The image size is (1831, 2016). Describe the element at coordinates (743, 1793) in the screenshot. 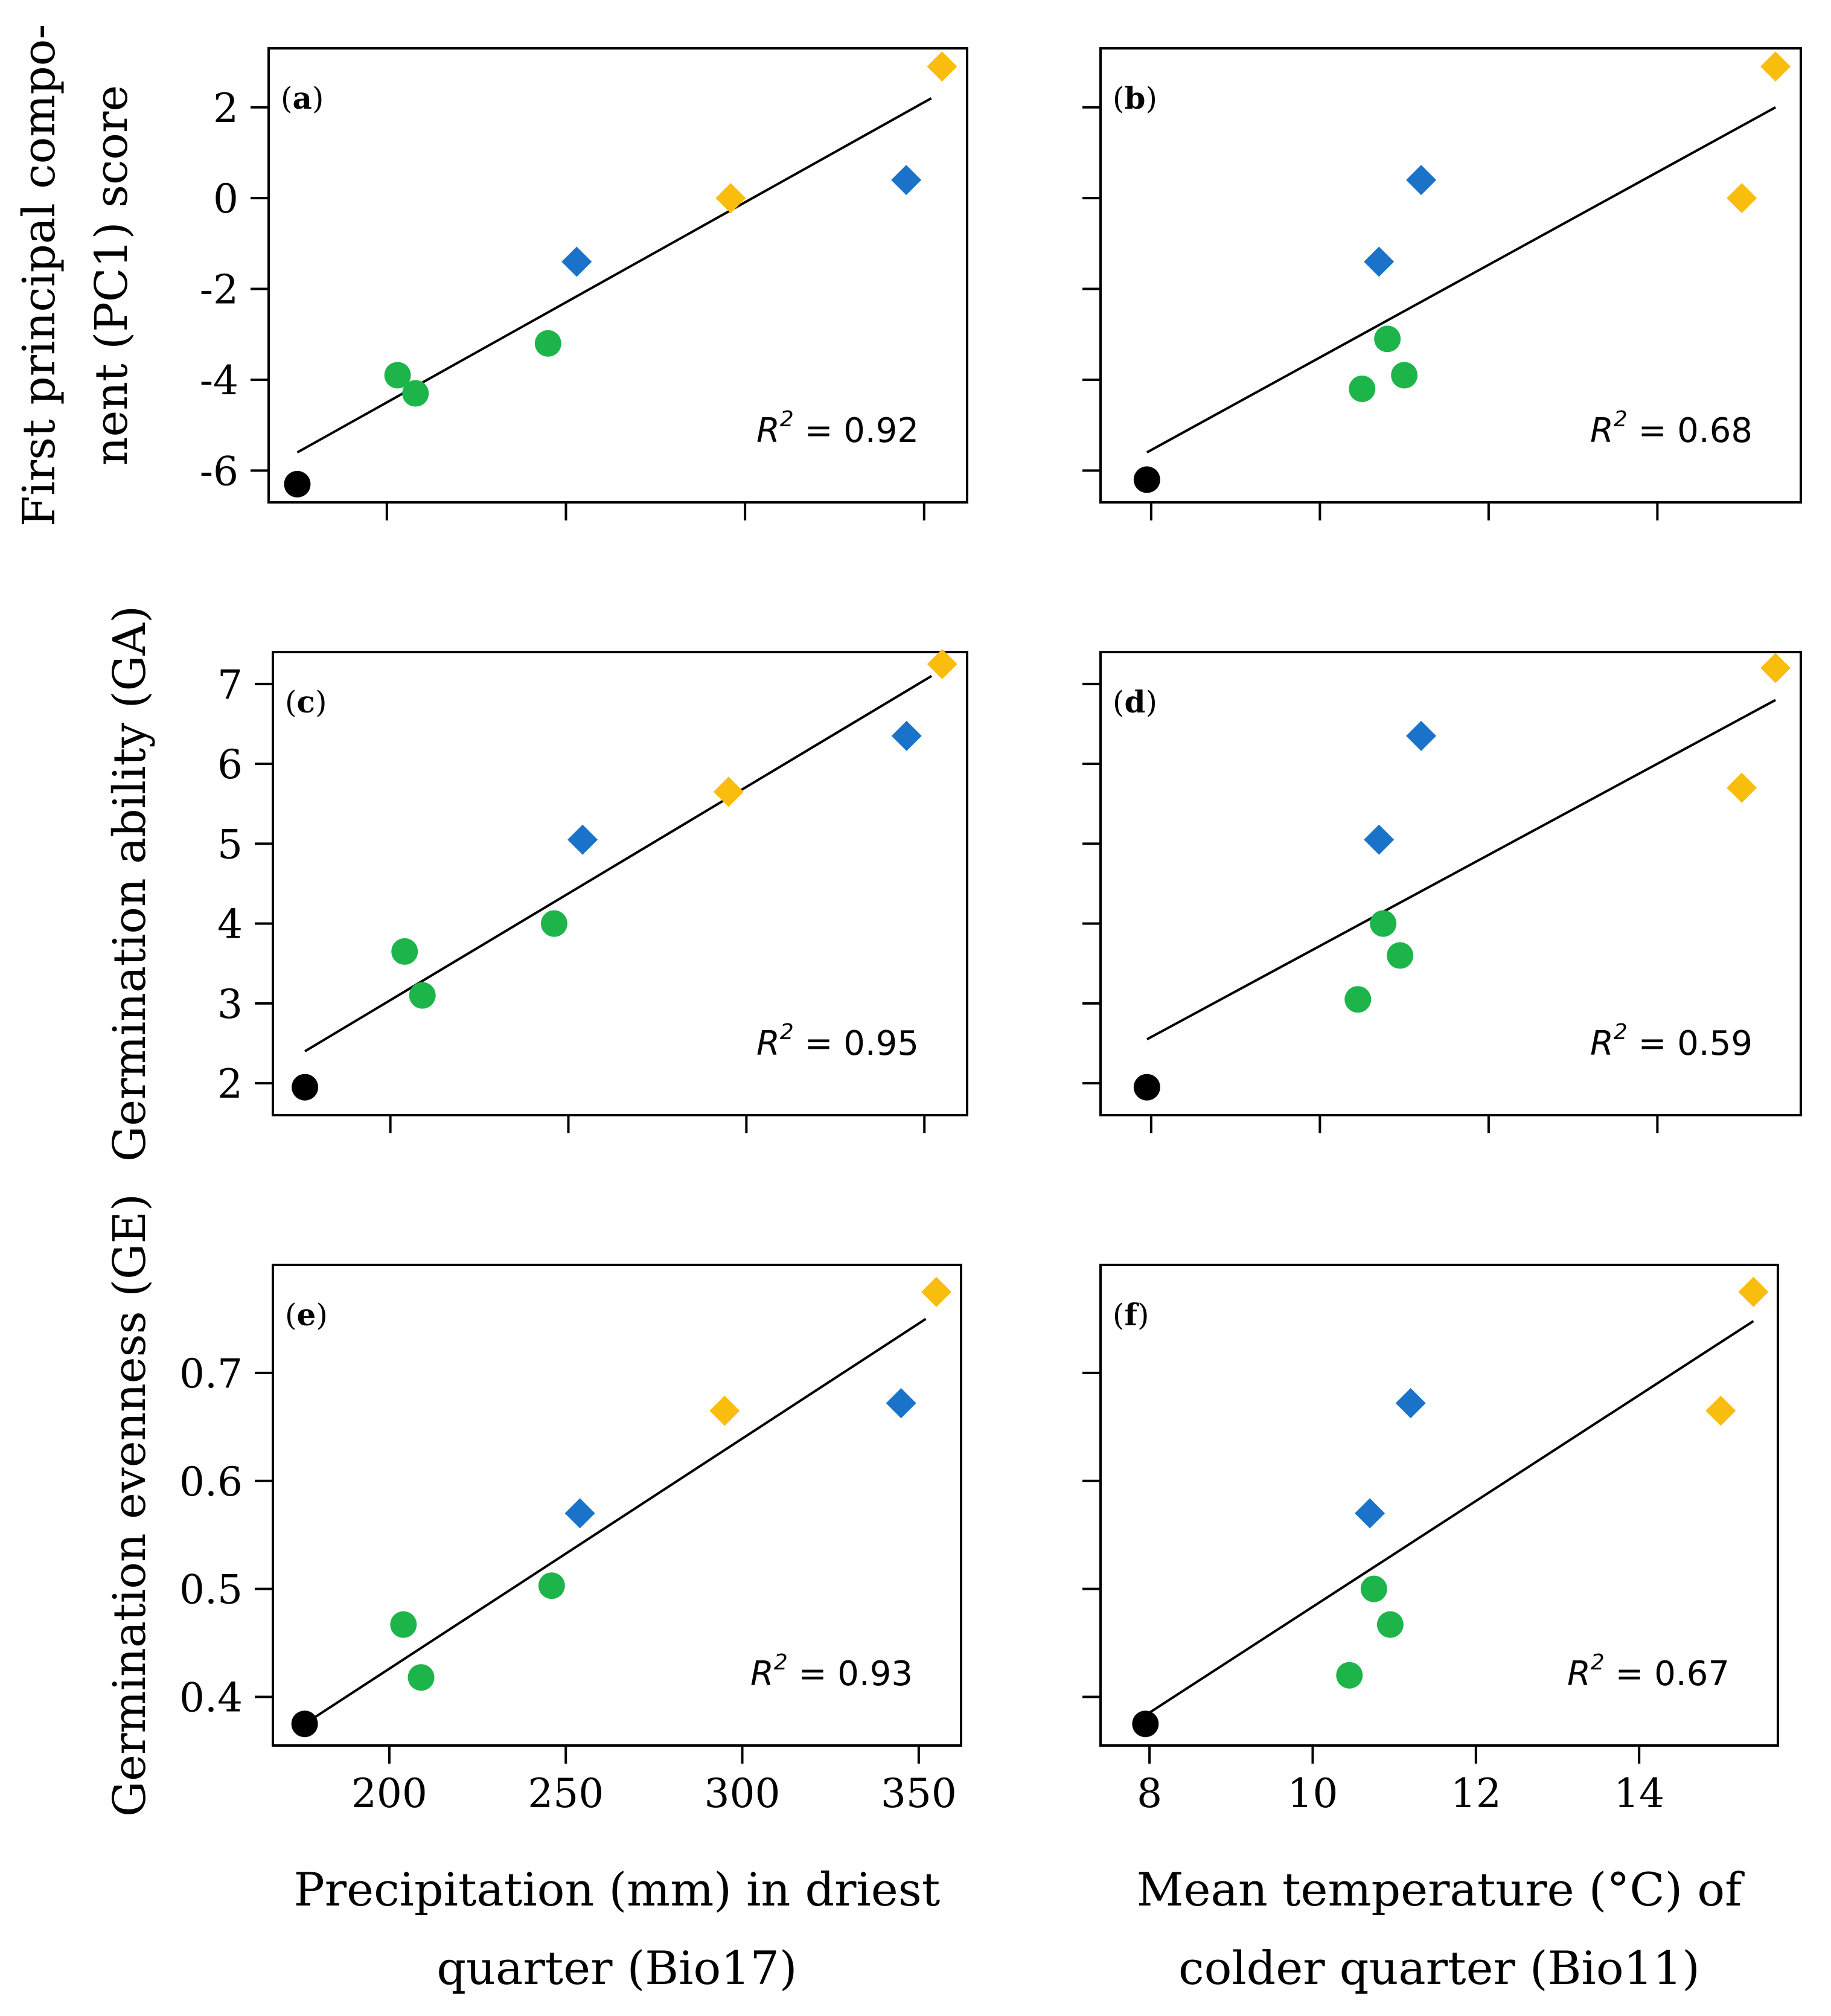

I see `x-tick-label: 300` at that location.